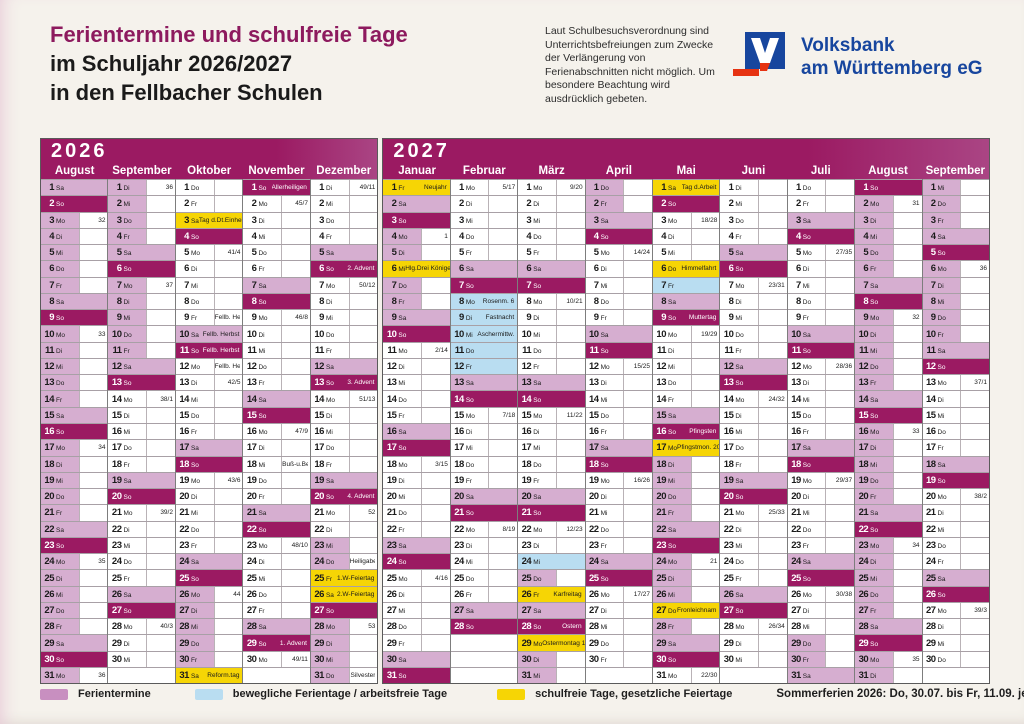 This screenshot has width=1024, height=724. Describe the element at coordinates (171, 63) in the screenshot. I see `page-title-line2: im Schuljahr 2026/2027` at that location.